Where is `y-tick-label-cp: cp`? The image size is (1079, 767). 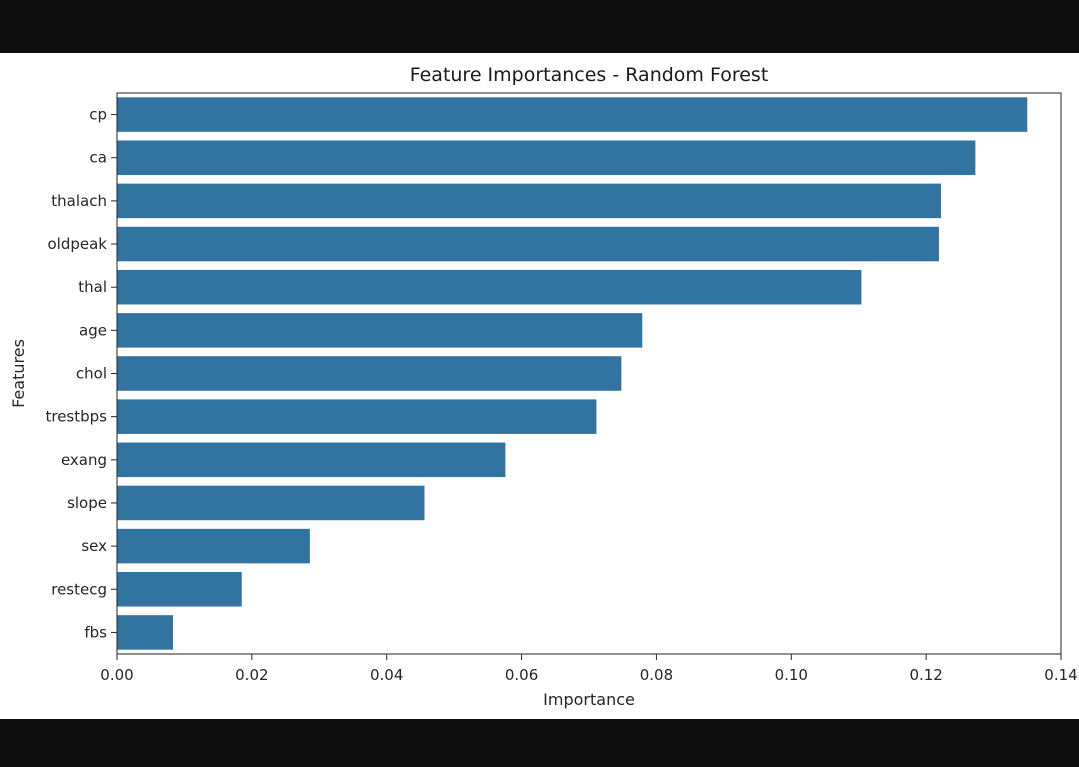 y-tick-label-cp: cp is located at coordinates (98, 115).